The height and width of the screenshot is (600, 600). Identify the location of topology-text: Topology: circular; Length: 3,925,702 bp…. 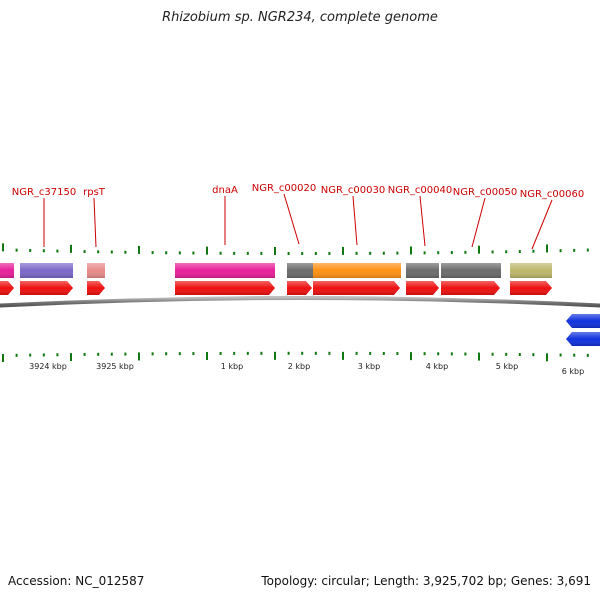
(426, 581).